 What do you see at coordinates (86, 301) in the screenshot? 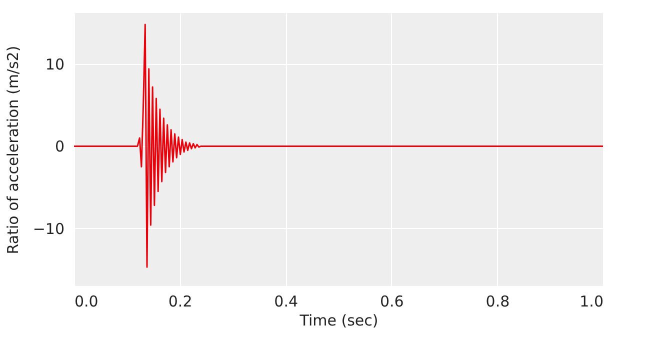
I see `x-tick-label: 0.0` at bounding box center [86, 301].